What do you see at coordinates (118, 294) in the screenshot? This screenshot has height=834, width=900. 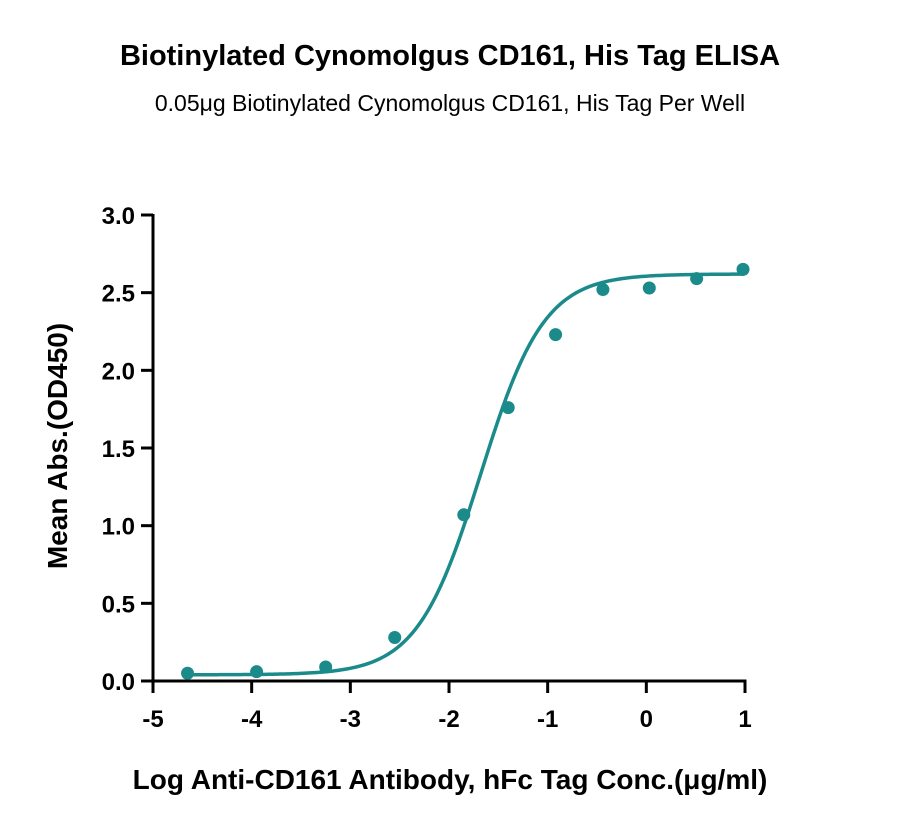 I see `y-tick-label: 2.5` at bounding box center [118, 294].